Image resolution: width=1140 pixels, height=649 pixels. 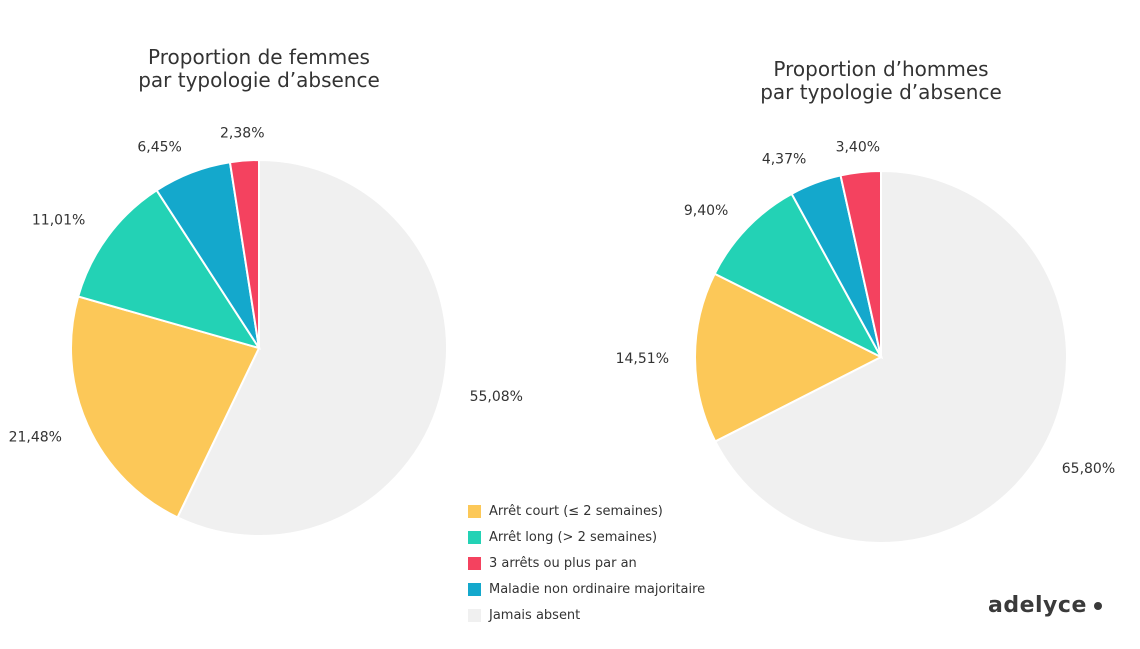 I want to click on legend-item-jamais: Jamais absent, so click(x=586, y=615).